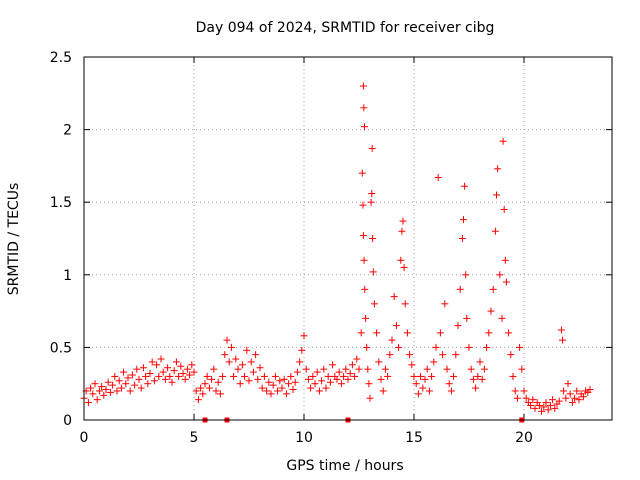 The image size is (640, 480). Describe the element at coordinates (61, 348) in the screenshot. I see `y-tick-label: 0.5` at that location.